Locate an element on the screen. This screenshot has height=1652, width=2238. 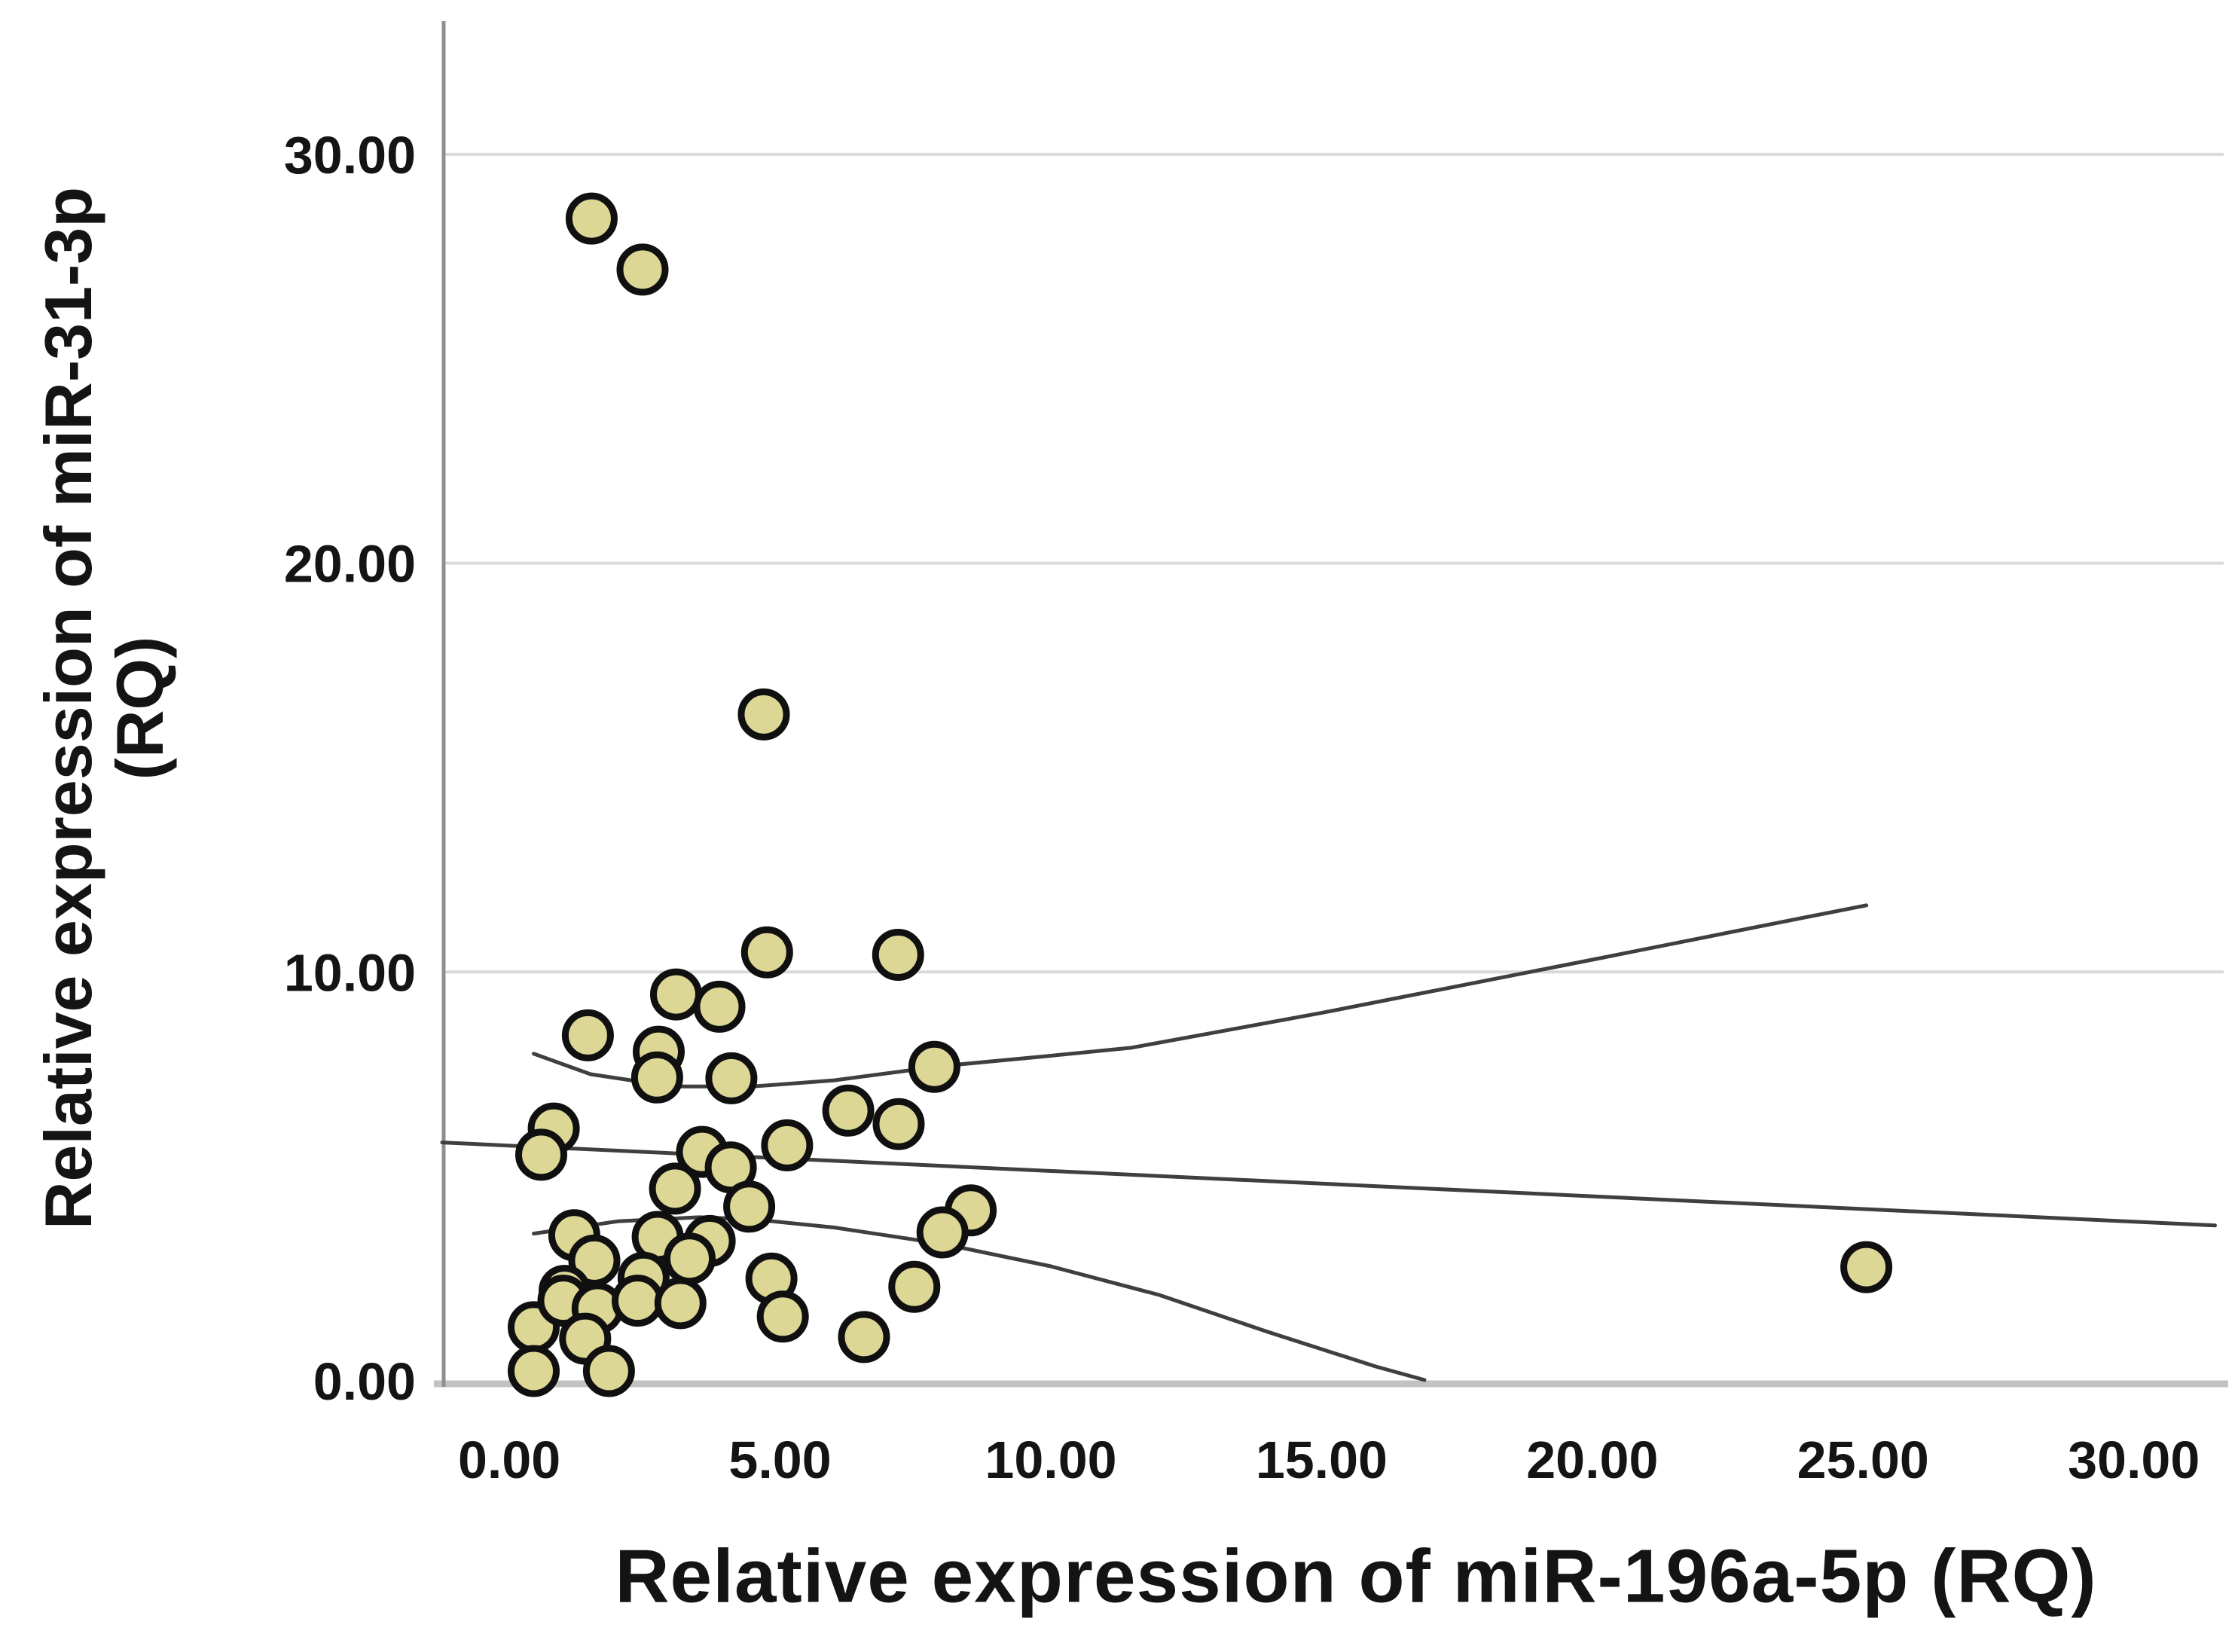
x-tick-label: 0.00 is located at coordinates (509, 1460).